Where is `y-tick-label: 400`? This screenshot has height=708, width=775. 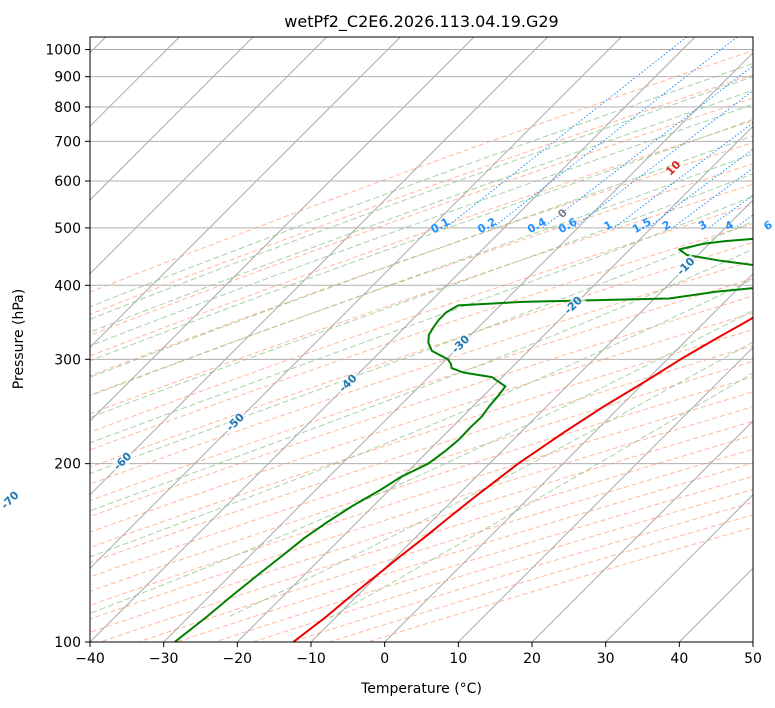
y-tick-label: 400 is located at coordinates (67, 286).